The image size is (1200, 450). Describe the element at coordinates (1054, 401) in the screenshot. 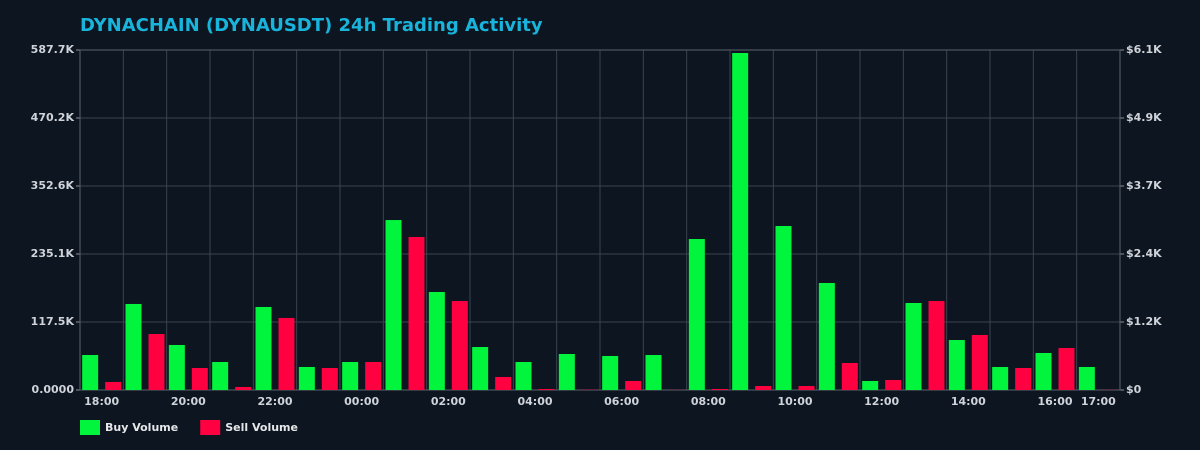

I see `x-tick-label: 16:00` at that location.